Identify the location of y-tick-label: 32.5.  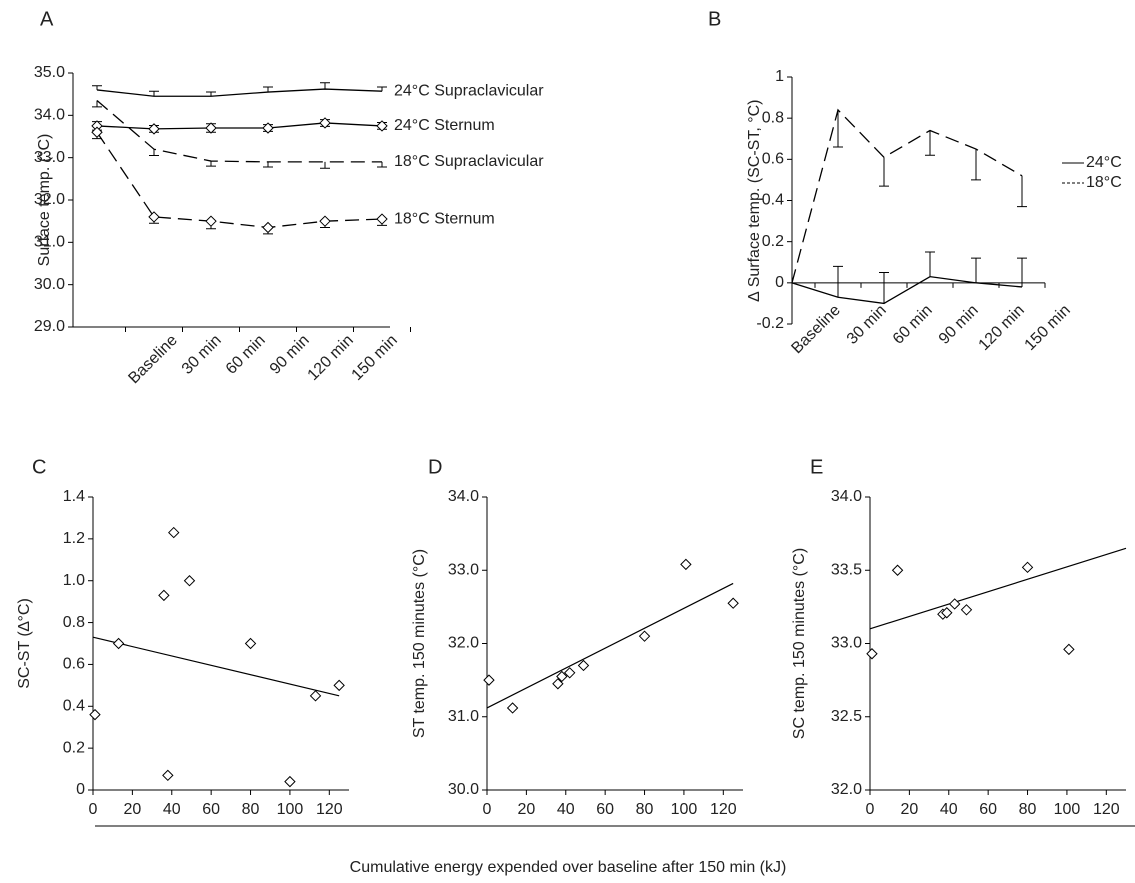
(846, 716).